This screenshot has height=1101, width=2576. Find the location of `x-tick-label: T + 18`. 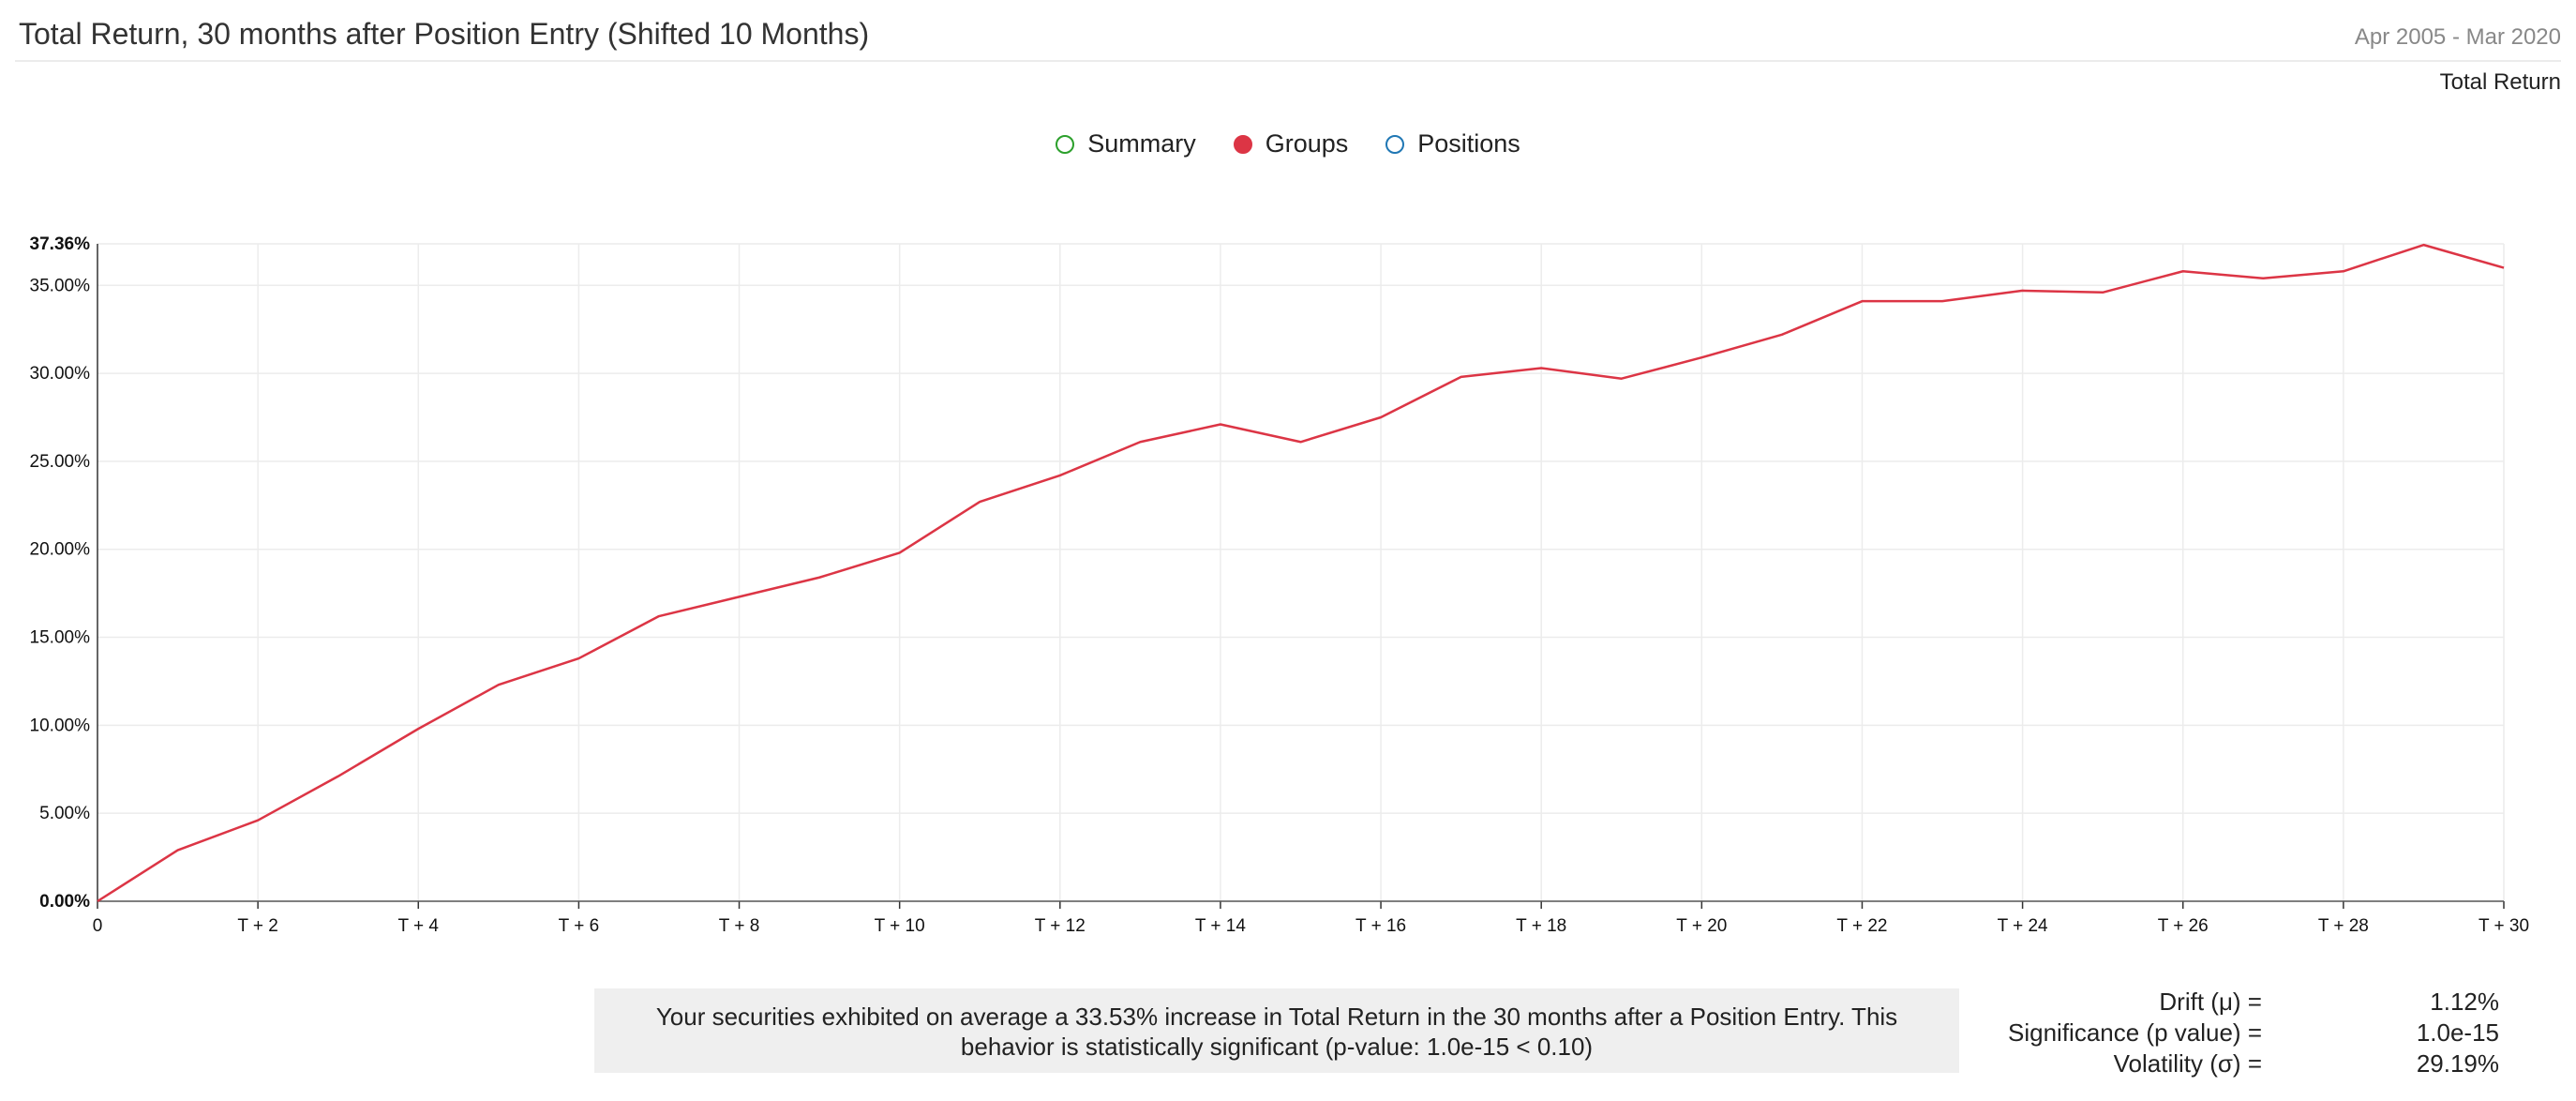

x-tick-label: T + 18 is located at coordinates (1541, 926).